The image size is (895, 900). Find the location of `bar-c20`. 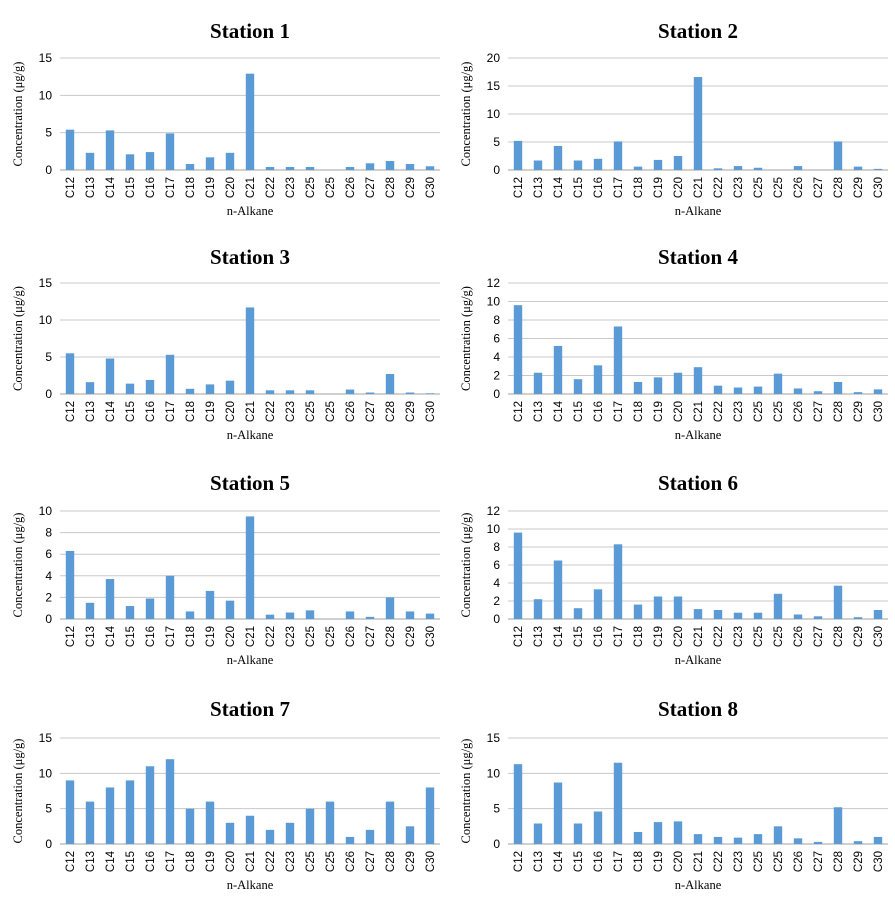

bar-c20 is located at coordinates (678, 832).